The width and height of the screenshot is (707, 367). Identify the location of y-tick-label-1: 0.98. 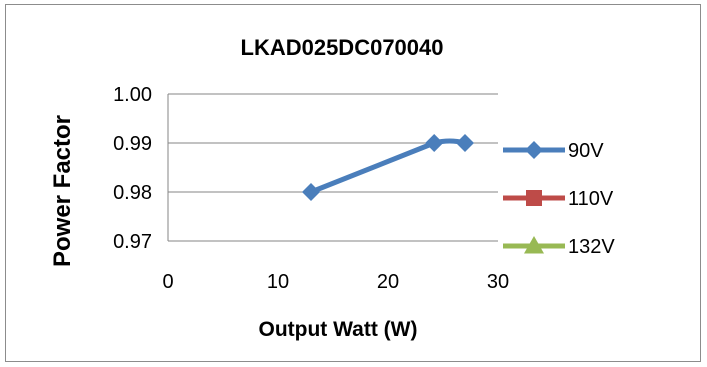
(132, 193).